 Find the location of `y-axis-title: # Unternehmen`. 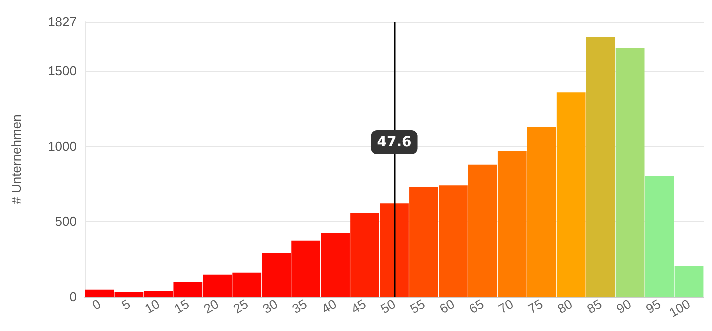

y-axis-title: # Unternehmen is located at coordinates (16, 159).